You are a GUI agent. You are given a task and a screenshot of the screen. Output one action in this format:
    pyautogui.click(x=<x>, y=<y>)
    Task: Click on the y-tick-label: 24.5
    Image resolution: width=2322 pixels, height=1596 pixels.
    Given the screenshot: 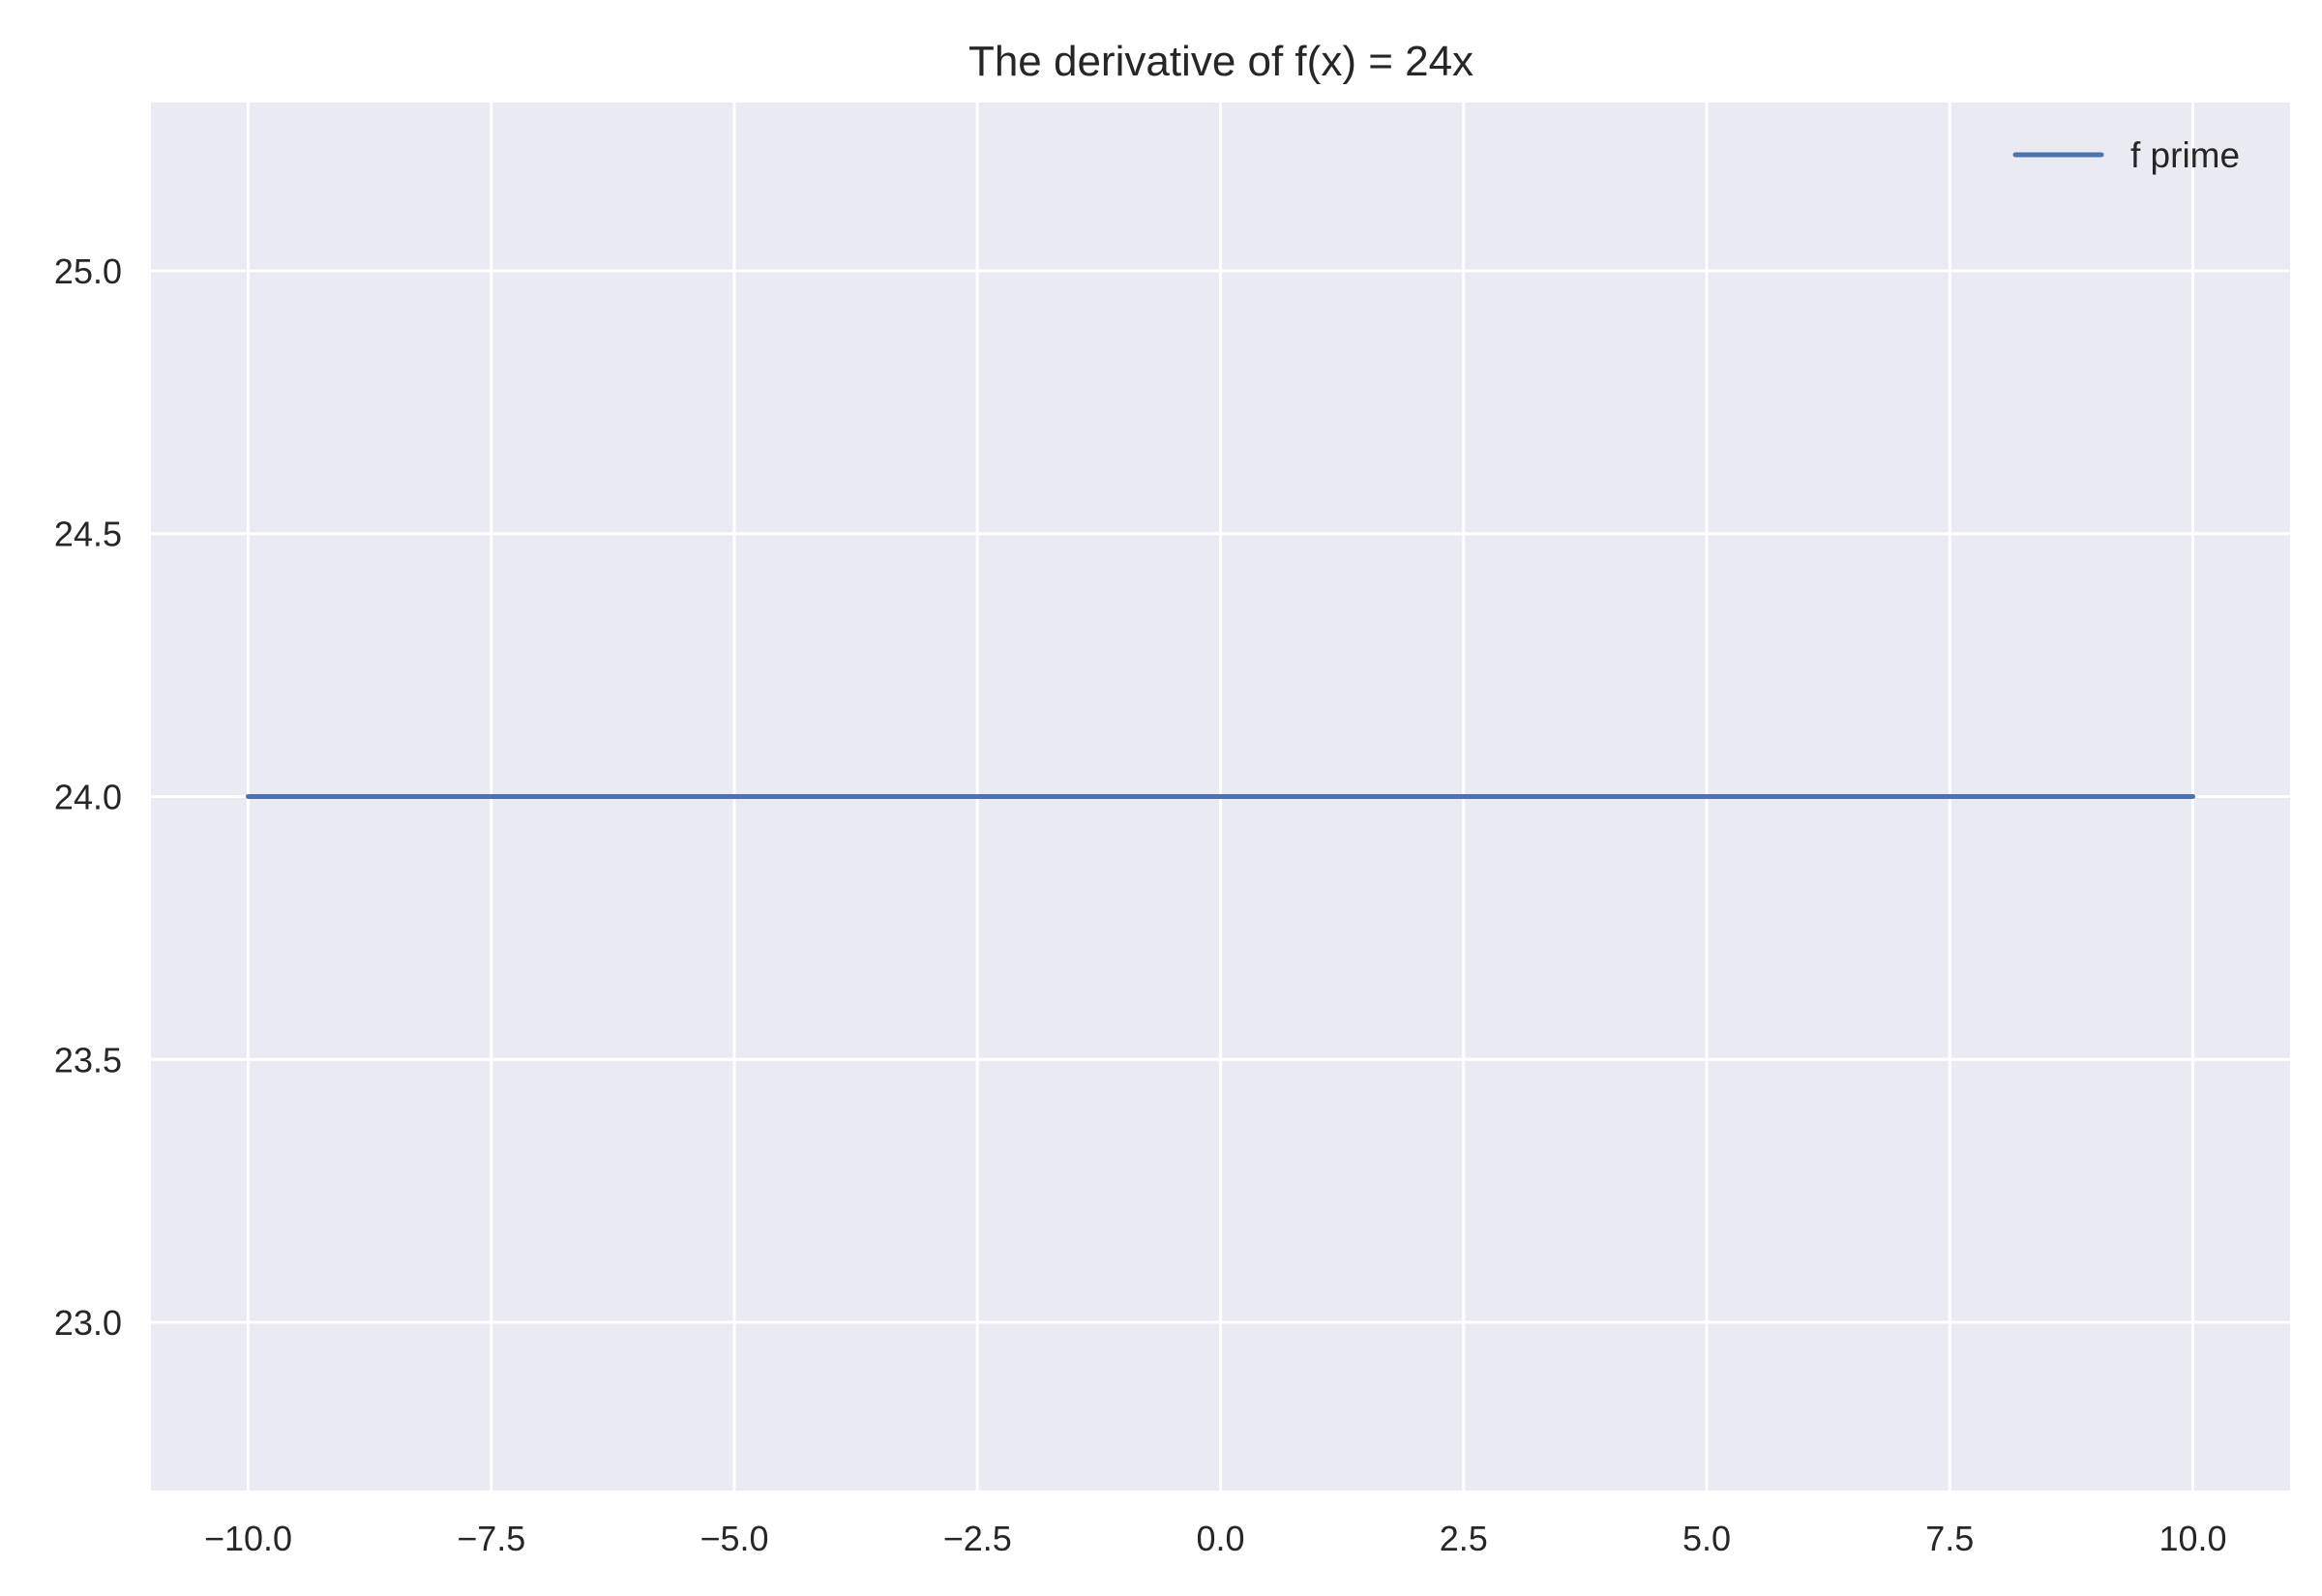 What is the action you would take?
    pyautogui.click(x=88, y=534)
    